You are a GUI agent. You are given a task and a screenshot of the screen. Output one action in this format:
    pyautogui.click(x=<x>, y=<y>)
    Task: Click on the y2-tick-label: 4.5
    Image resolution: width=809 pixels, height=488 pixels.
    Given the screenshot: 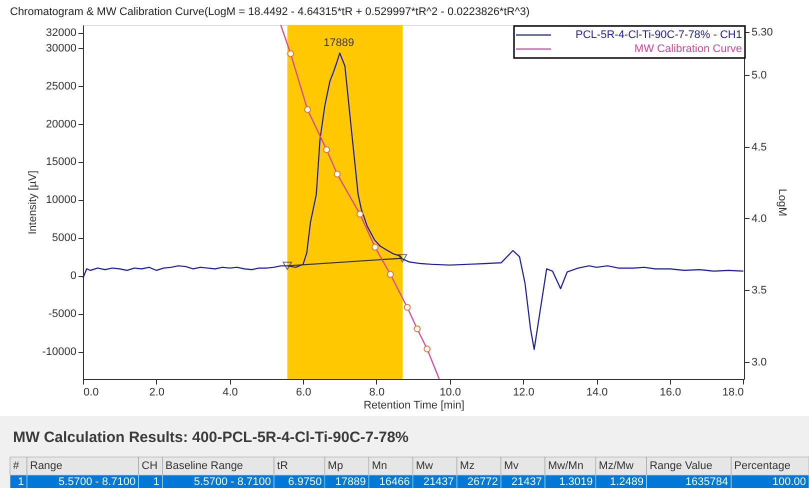 What is the action you would take?
    pyautogui.click(x=759, y=147)
    